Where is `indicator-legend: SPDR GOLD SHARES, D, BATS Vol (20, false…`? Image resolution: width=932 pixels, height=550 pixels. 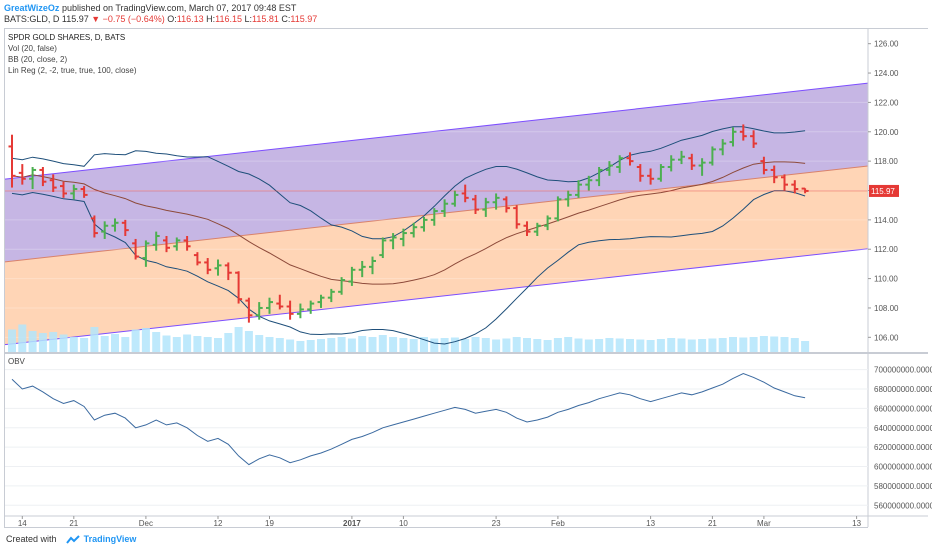
indicator-legend: SPDR GOLD SHARES, D, BATS Vol (20, false… is located at coordinates (72, 54).